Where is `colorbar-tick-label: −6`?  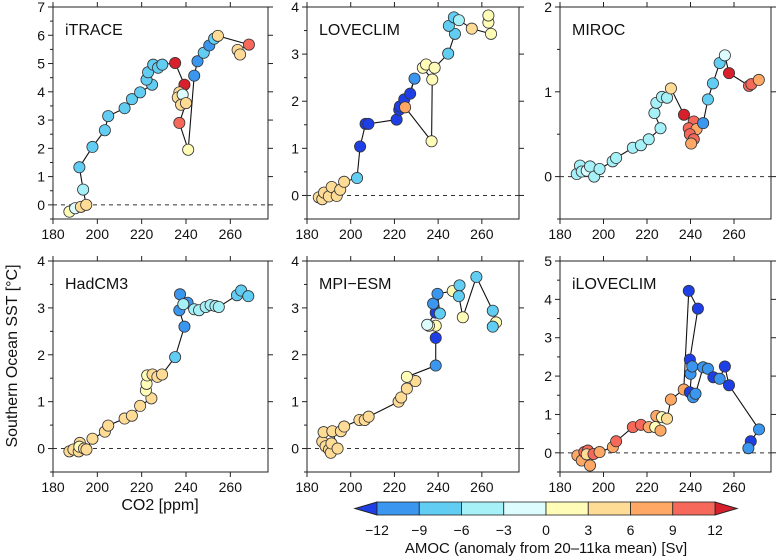 colorbar-tick-label: −6 is located at coordinates (462, 530).